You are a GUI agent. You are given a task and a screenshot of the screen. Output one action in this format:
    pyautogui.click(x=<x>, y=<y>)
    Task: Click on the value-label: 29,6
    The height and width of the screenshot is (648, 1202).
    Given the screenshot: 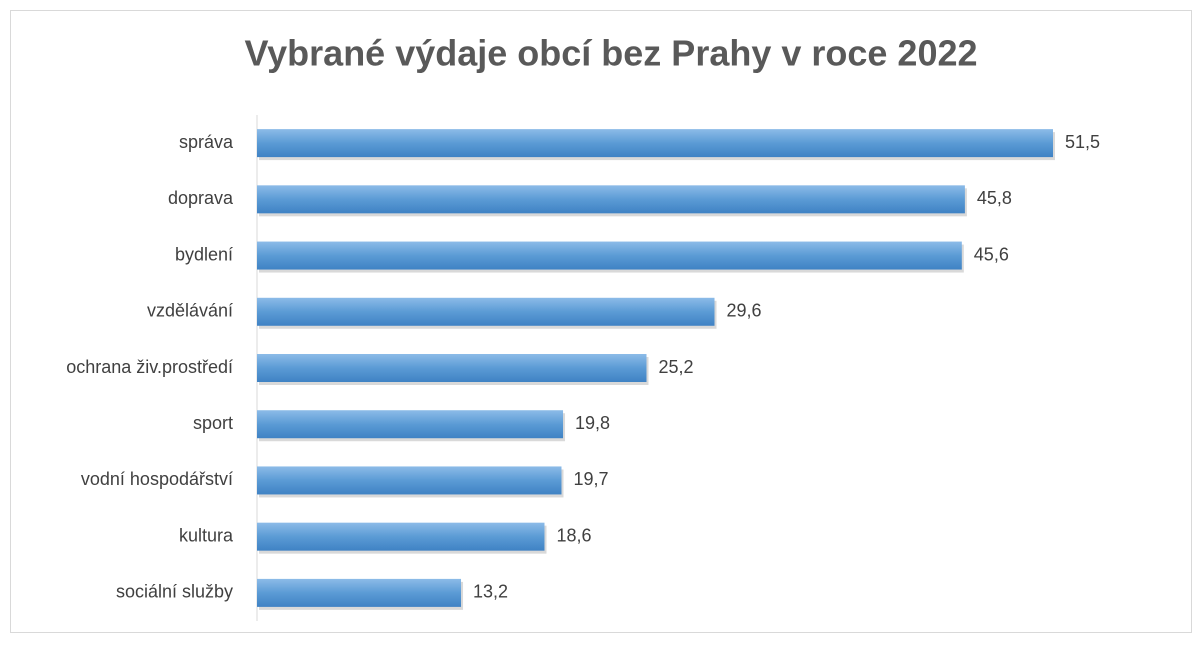 What is the action you would take?
    pyautogui.click(x=744, y=311)
    